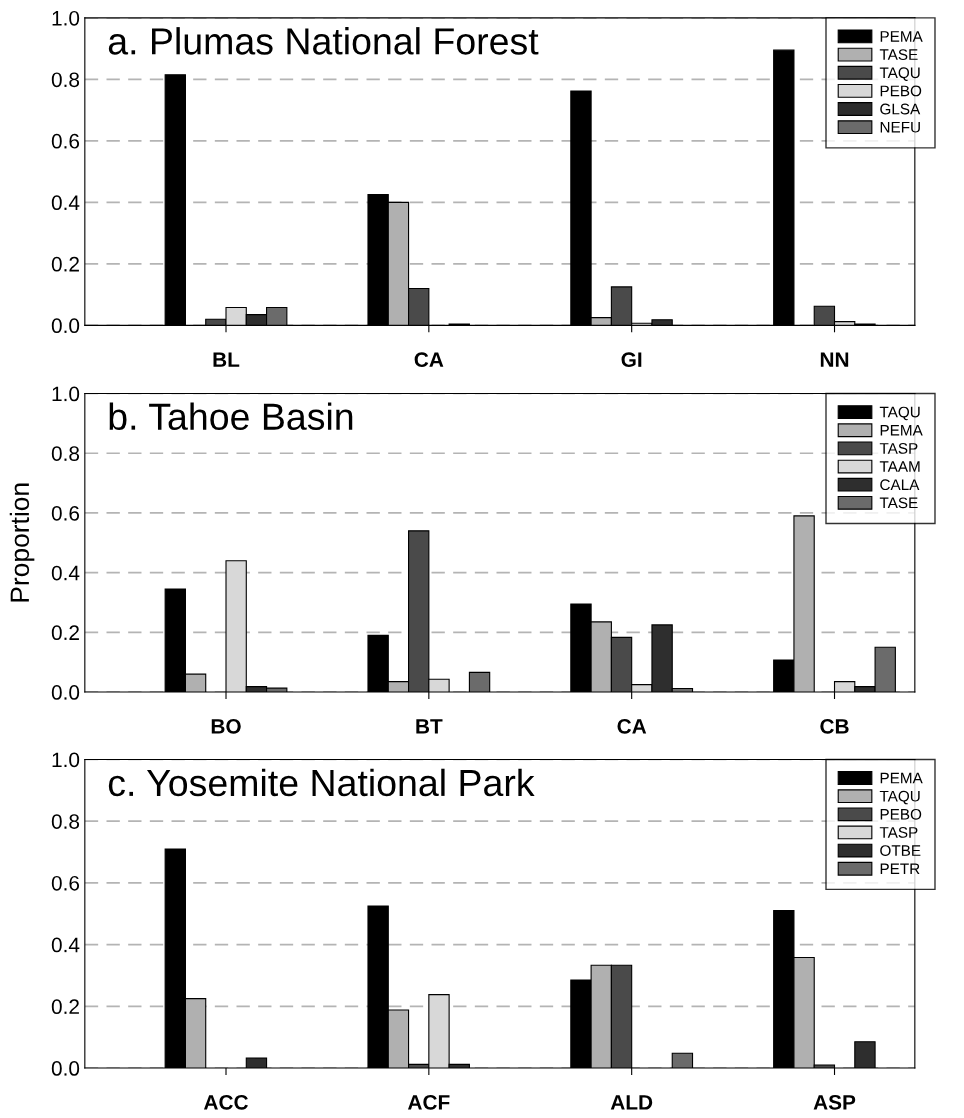  Describe the element at coordinates (900, 485) in the screenshot. I see `legend-label: CALA` at that location.